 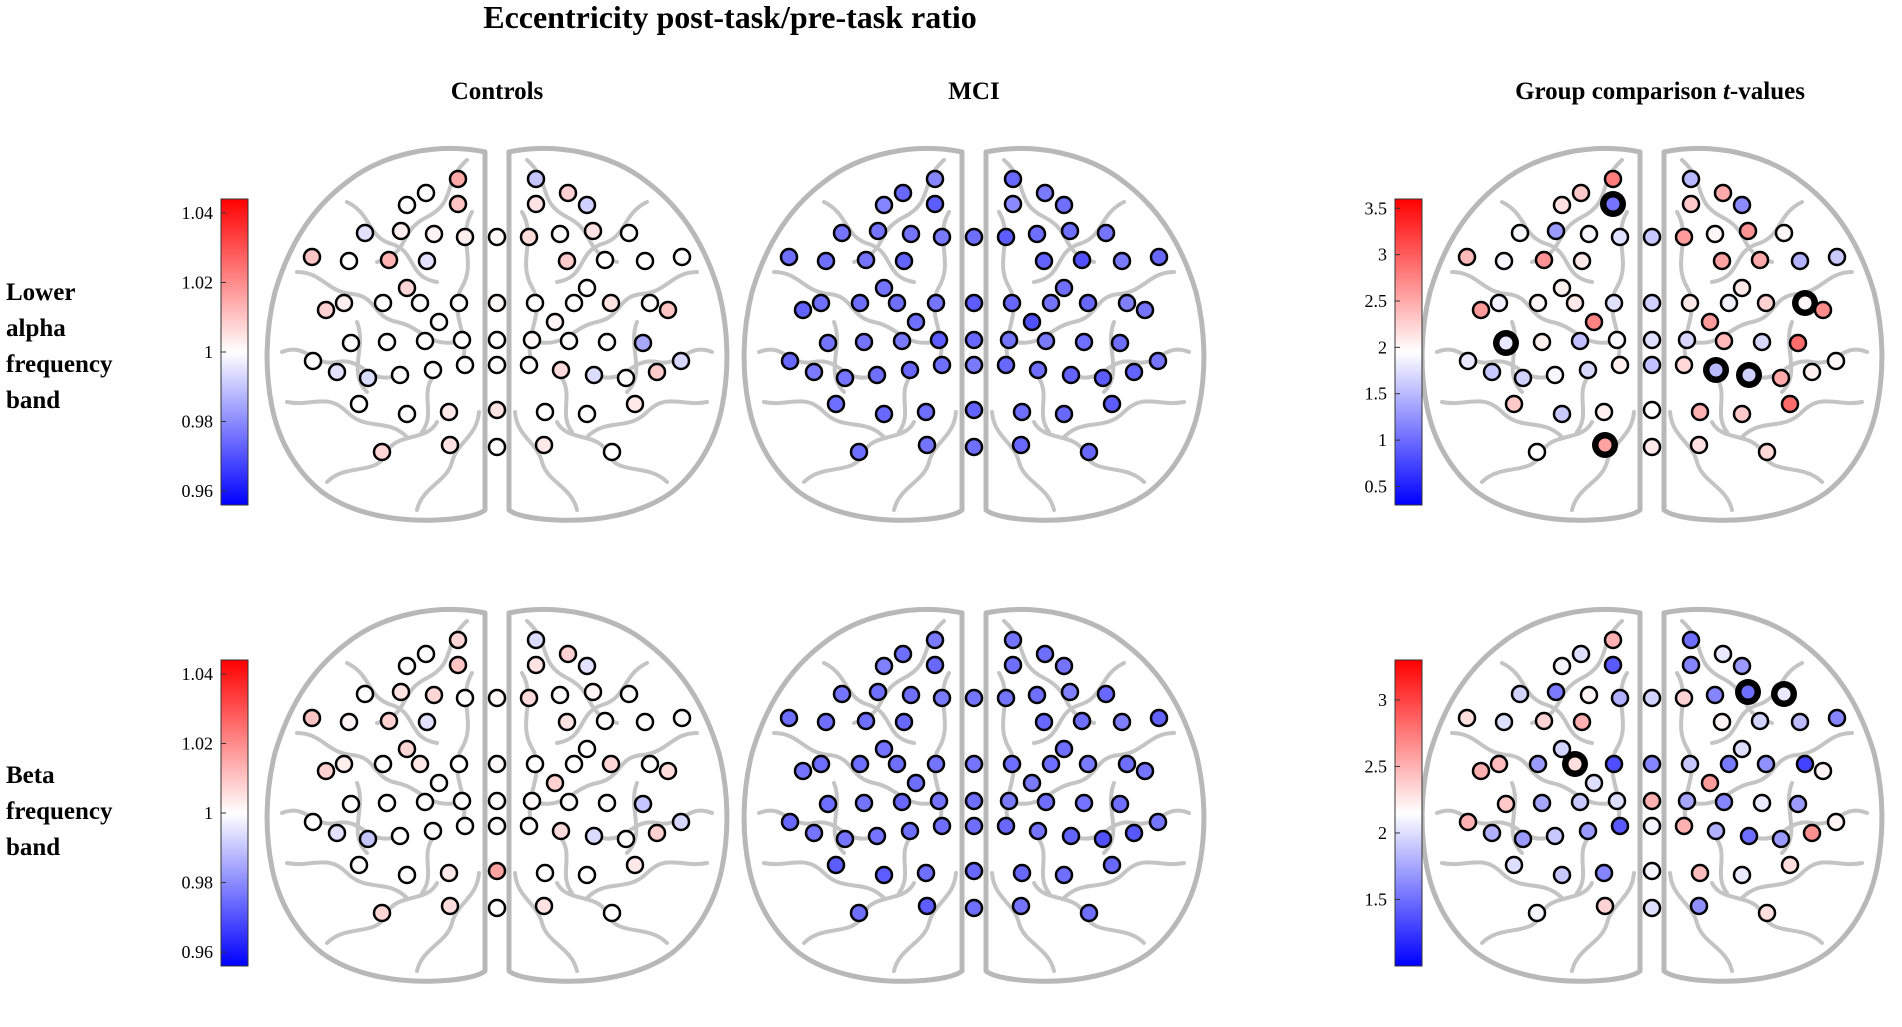 I want to click on colorbar: 3 2.5 2 1.5, so click(x=1394, y=813).